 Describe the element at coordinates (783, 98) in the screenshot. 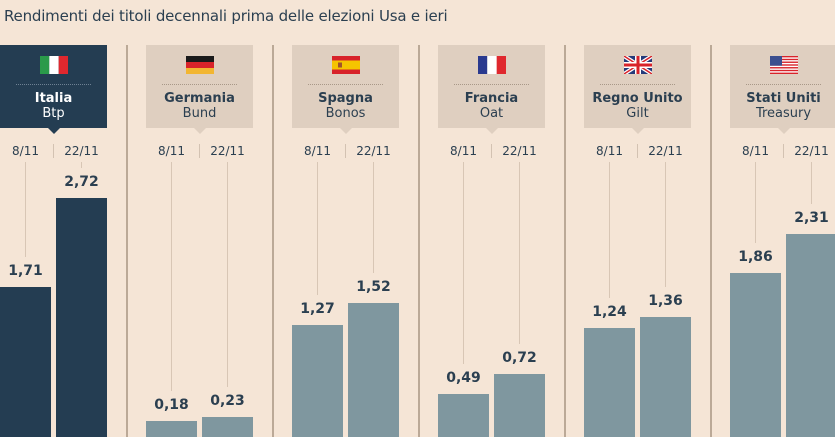

I see `country-name: Stati Uniti` at that location.